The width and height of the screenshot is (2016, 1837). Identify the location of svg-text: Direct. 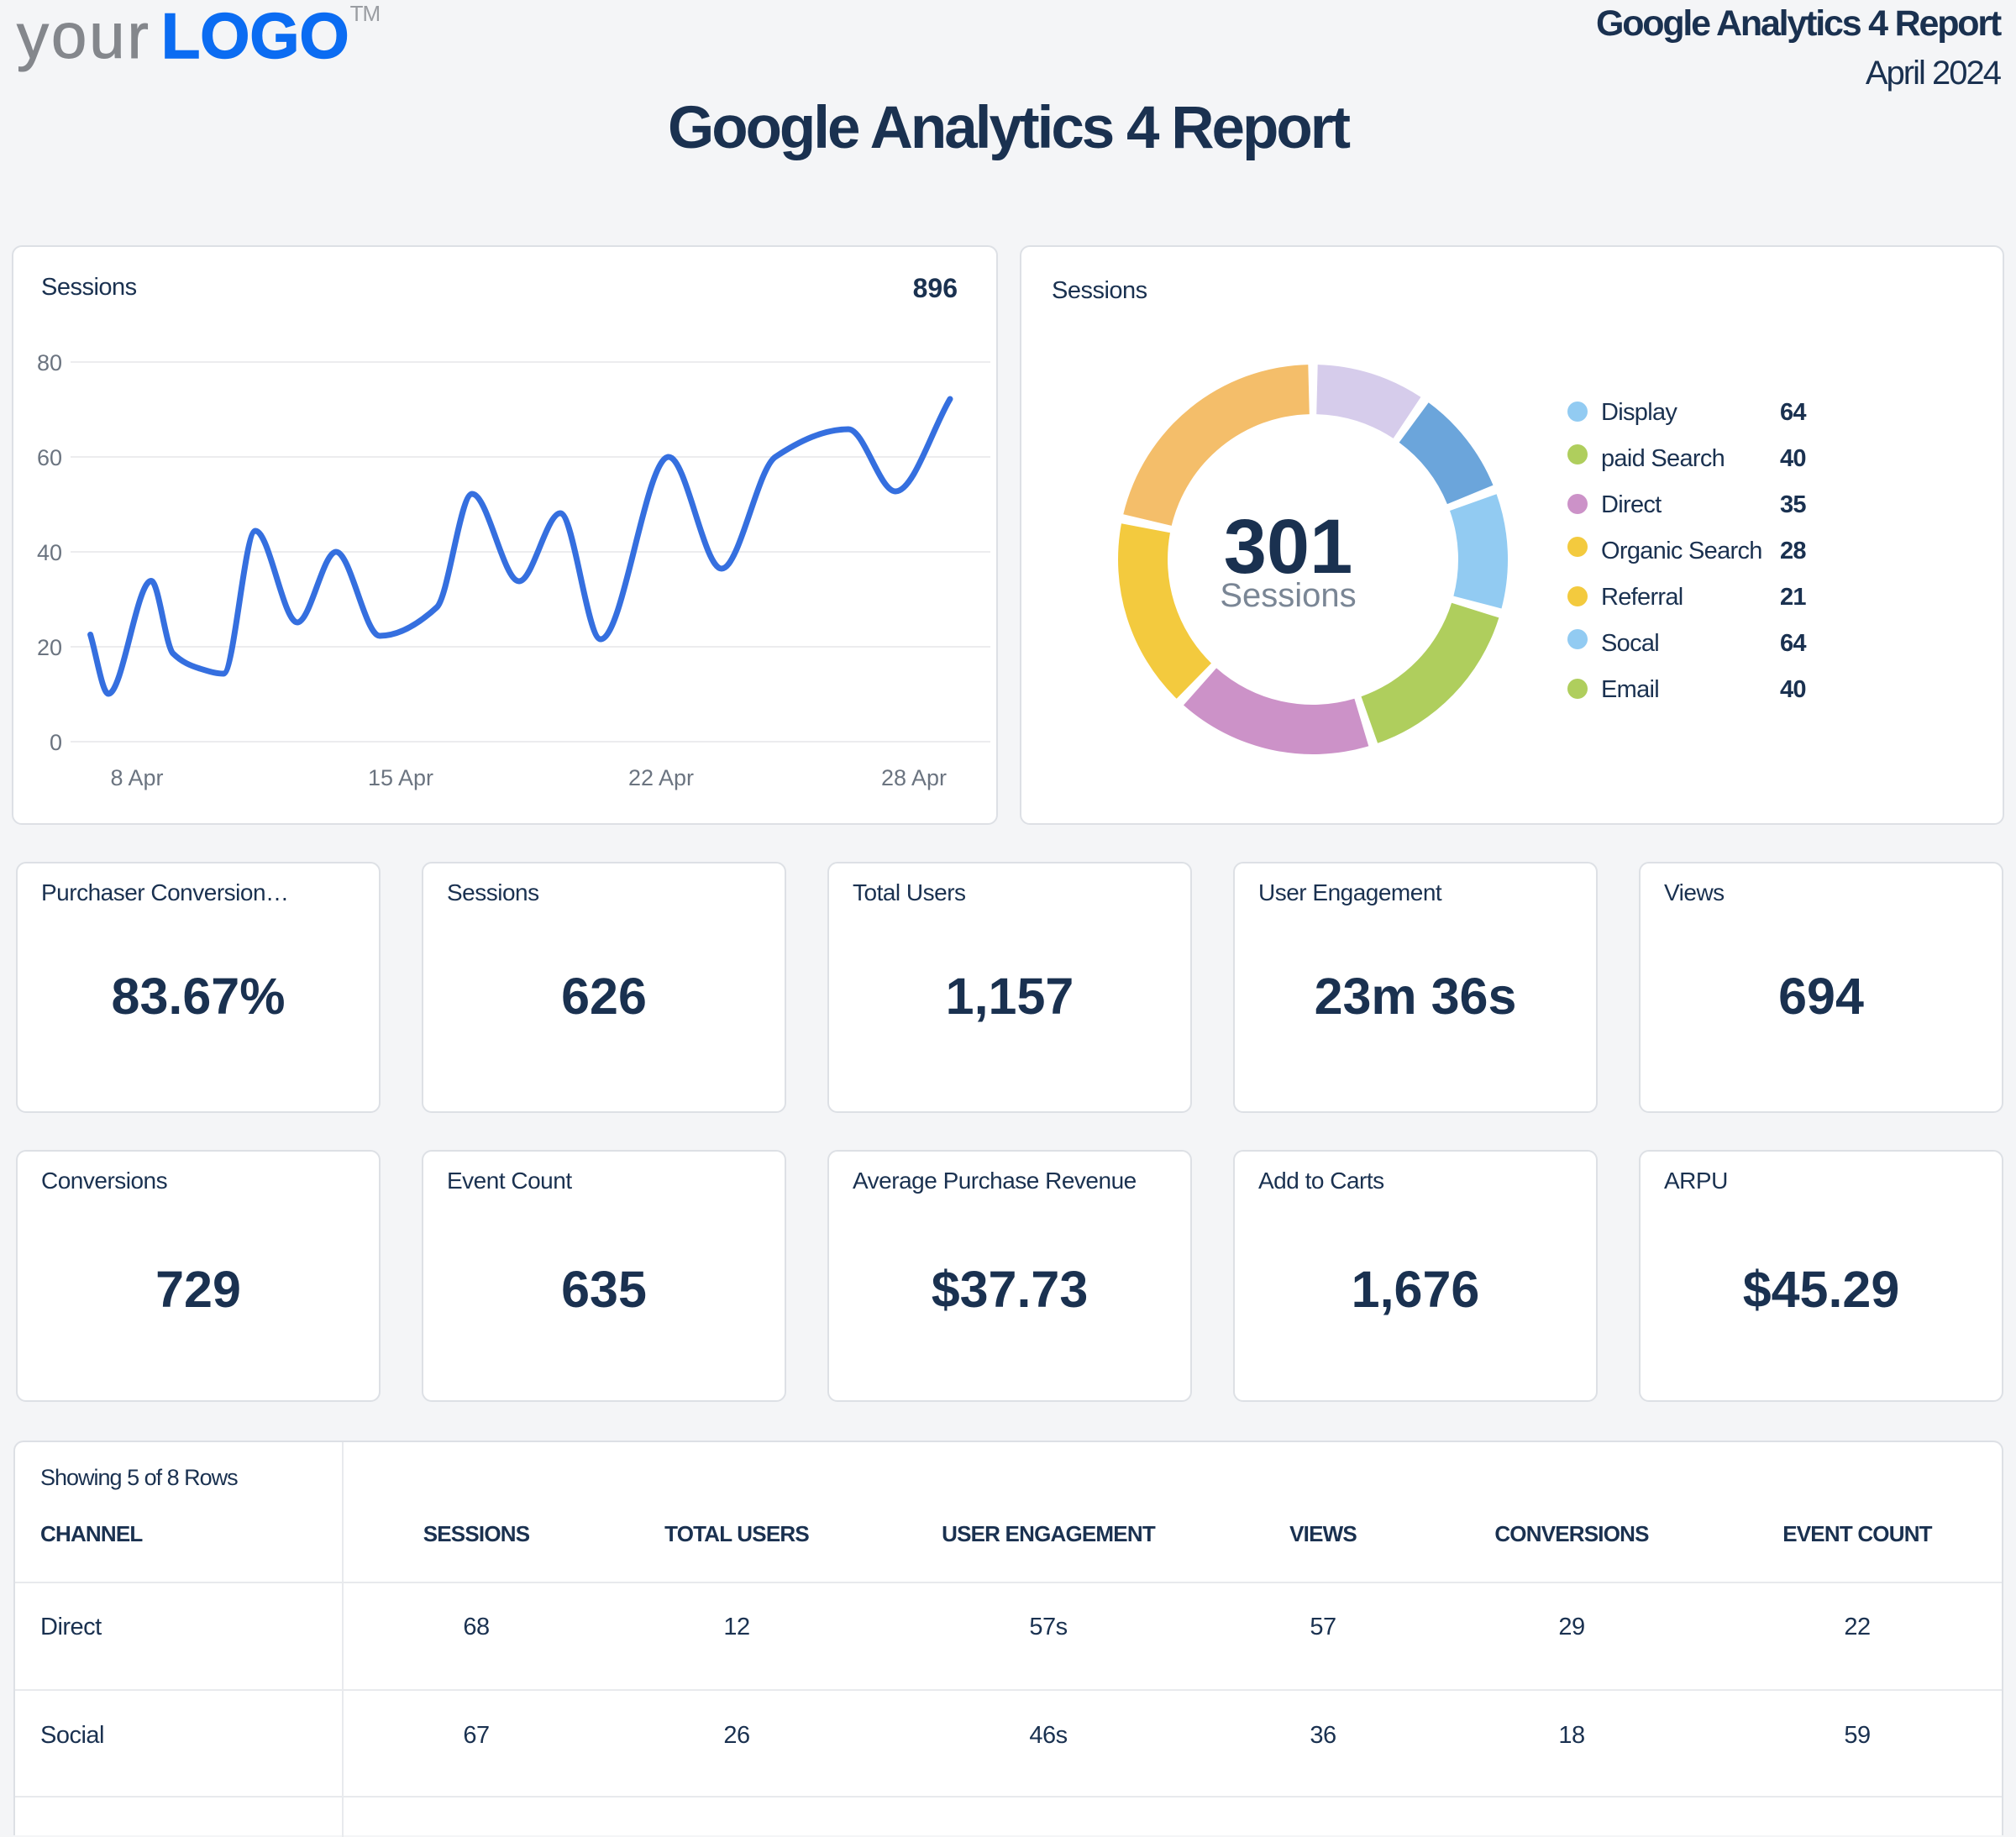
(1631, 504).